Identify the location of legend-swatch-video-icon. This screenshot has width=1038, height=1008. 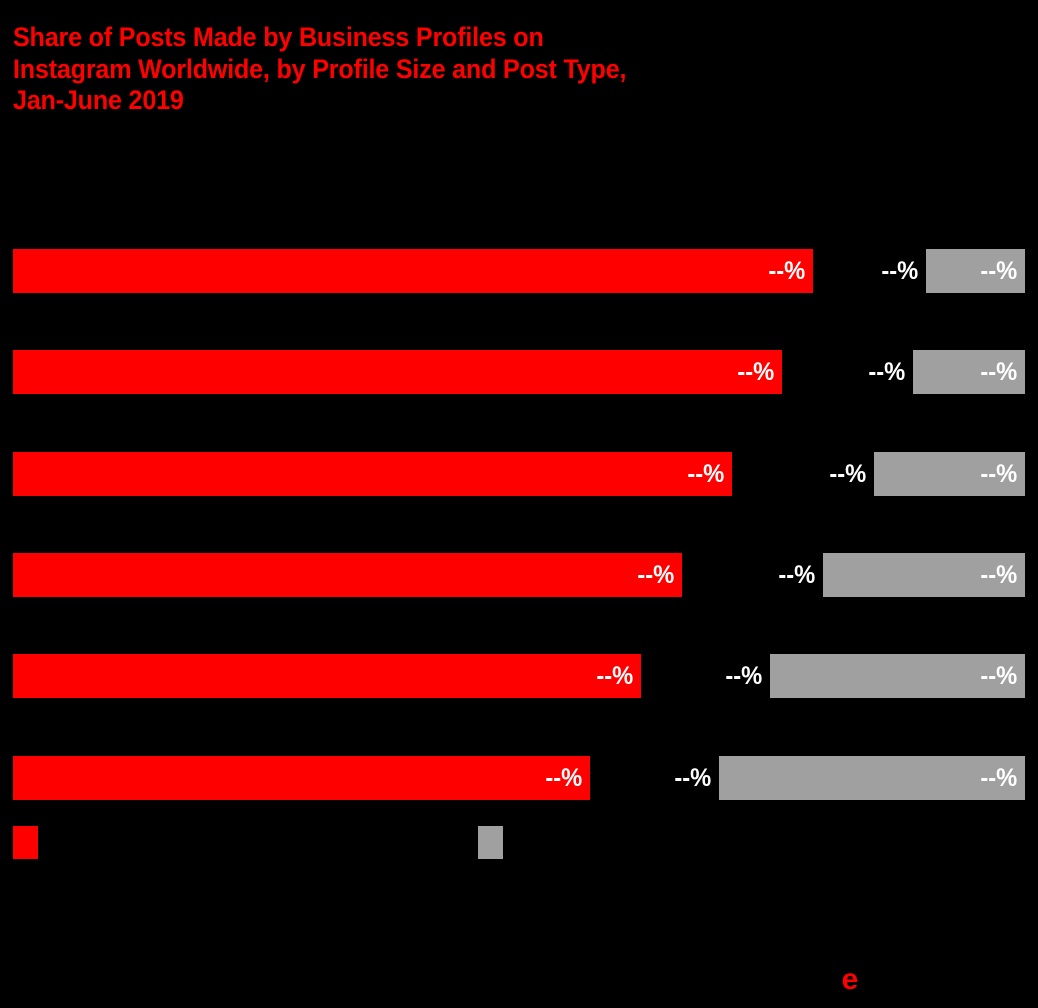
(490, 842).